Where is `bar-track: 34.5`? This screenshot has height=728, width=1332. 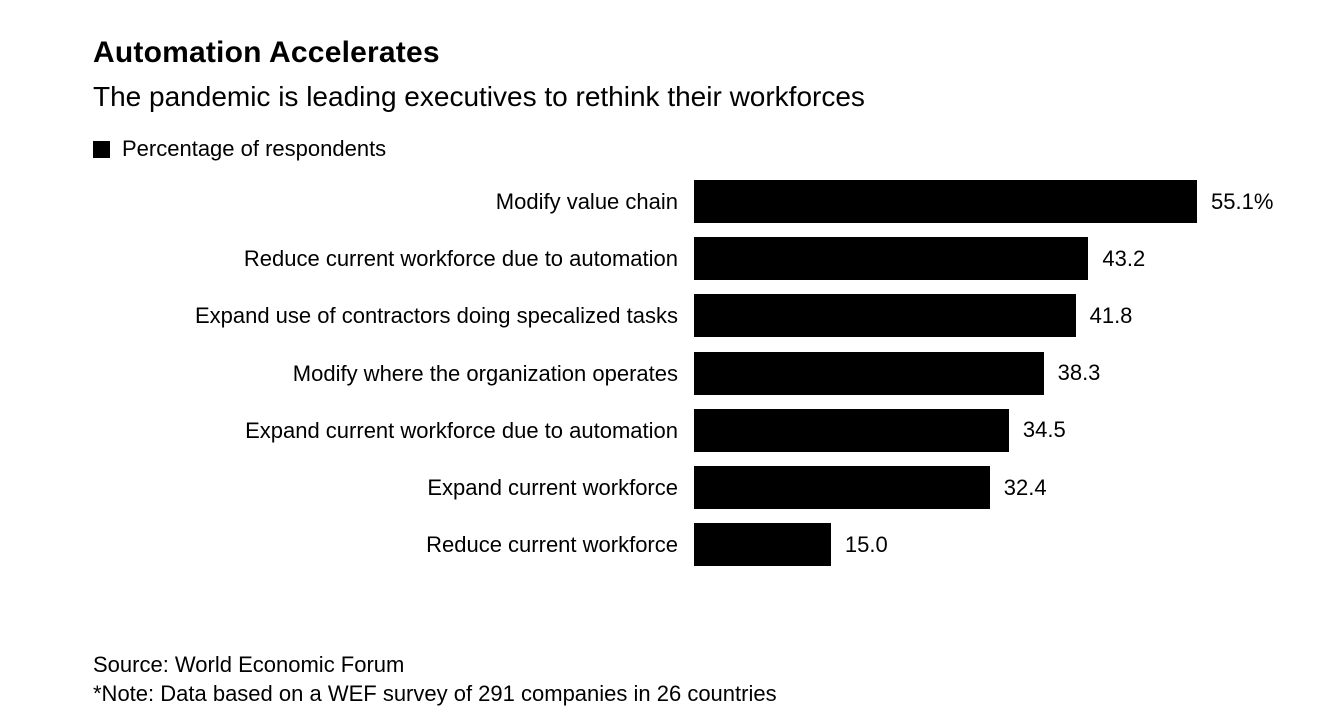 bar-track: 34.5 is located at coordinates (993, 430).